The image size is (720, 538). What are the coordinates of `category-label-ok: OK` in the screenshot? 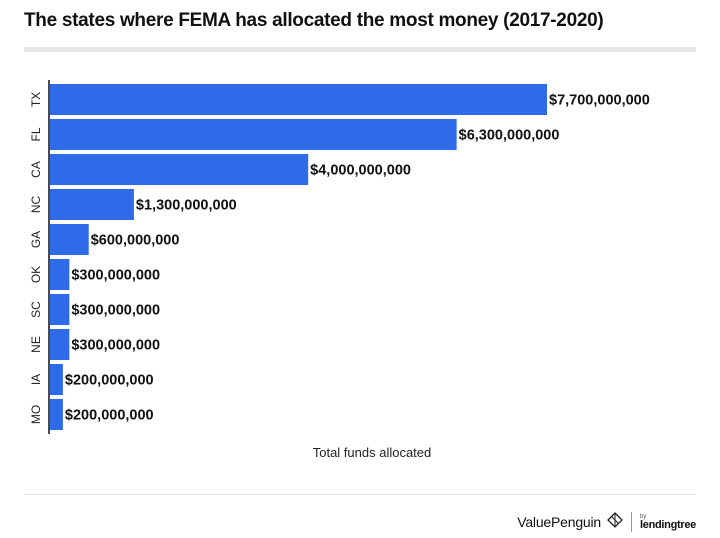 It's located at (36, 274).